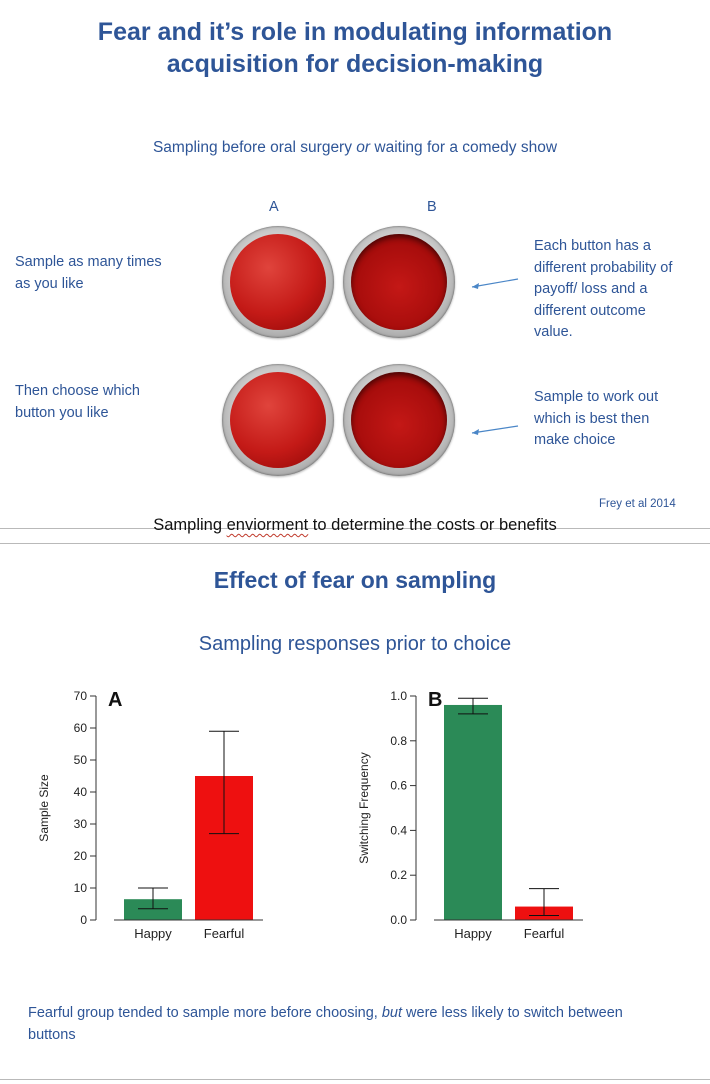  I want to click on red-button-a-bottom, so click(278, 420).